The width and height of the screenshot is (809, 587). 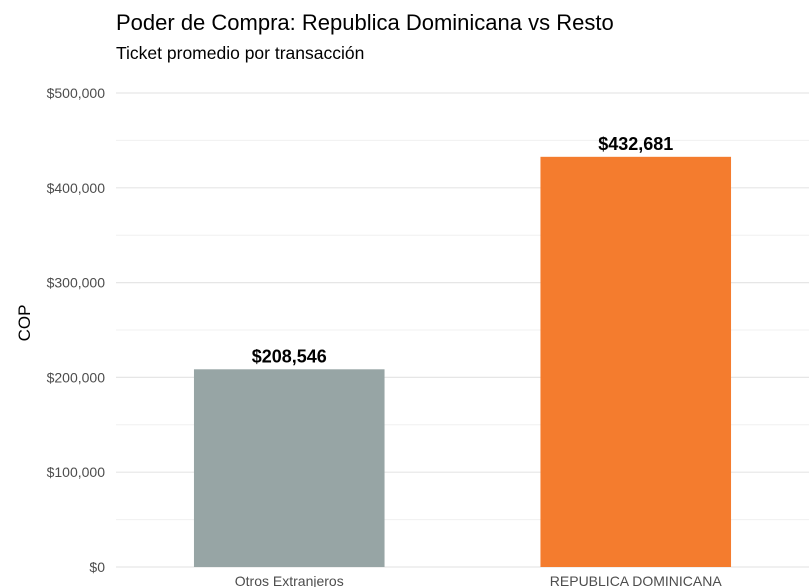 I want to click on x-tick-label: Otros Extranjeros, so click(x=289, y=580).